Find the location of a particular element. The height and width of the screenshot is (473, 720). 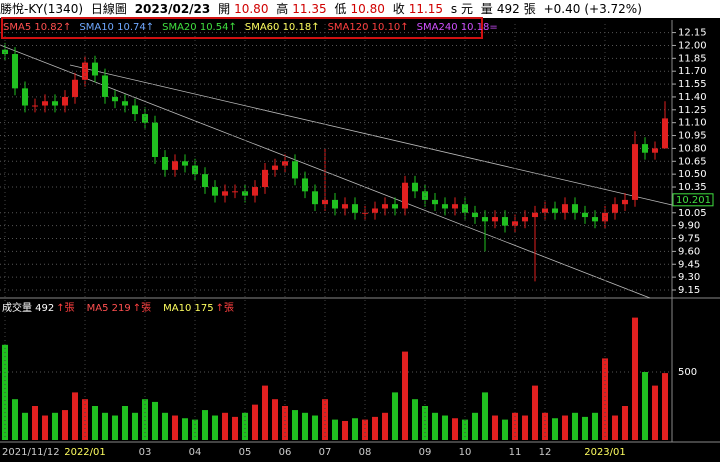

y-tick-label: 10.35 is located at coordinates (692, 187).